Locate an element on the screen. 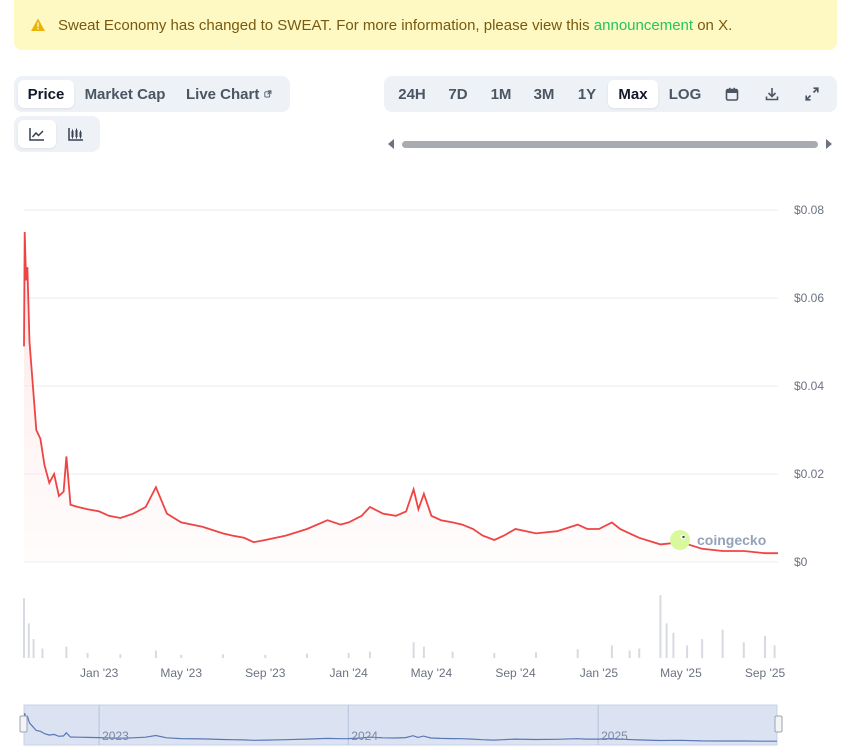 This screenshot has width=848, height=755. banner-suffix: on X. is located at coordinates (713, 25).